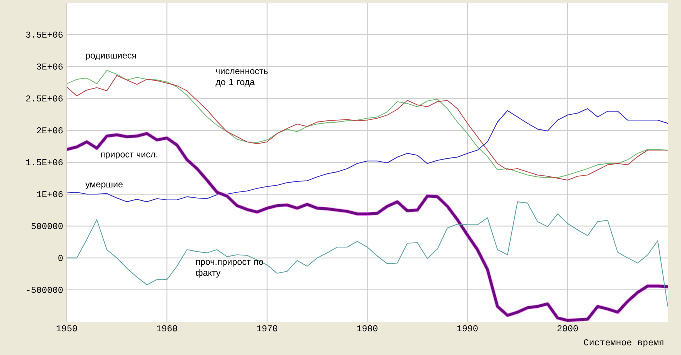  Describe the element at coordinates (267, 329) in the screenshot. I see `x-tick-label: 1970` at that location.